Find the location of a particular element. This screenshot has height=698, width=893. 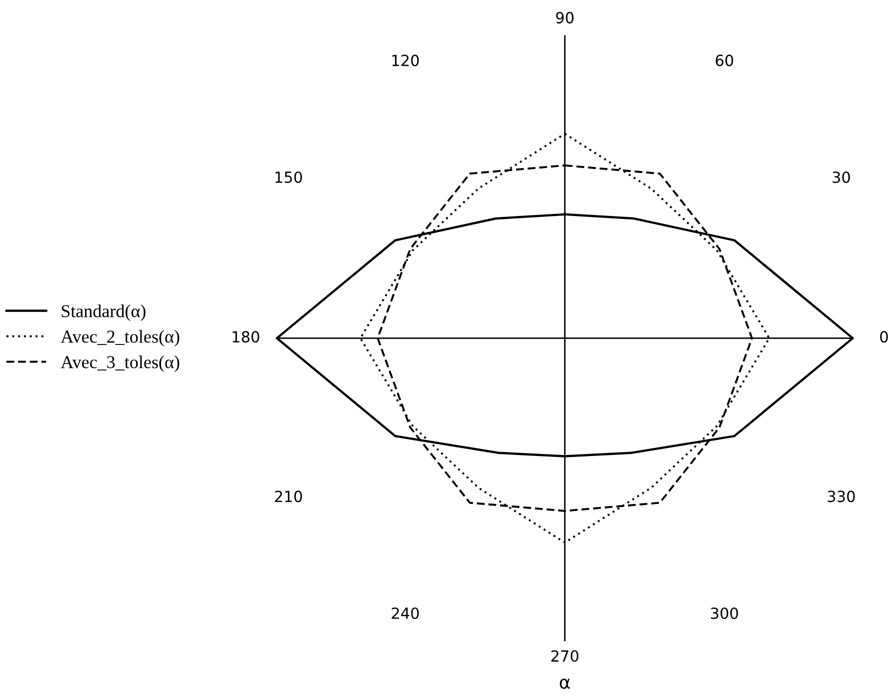

spoke-label: 300 is located at coordinates (724, 613).